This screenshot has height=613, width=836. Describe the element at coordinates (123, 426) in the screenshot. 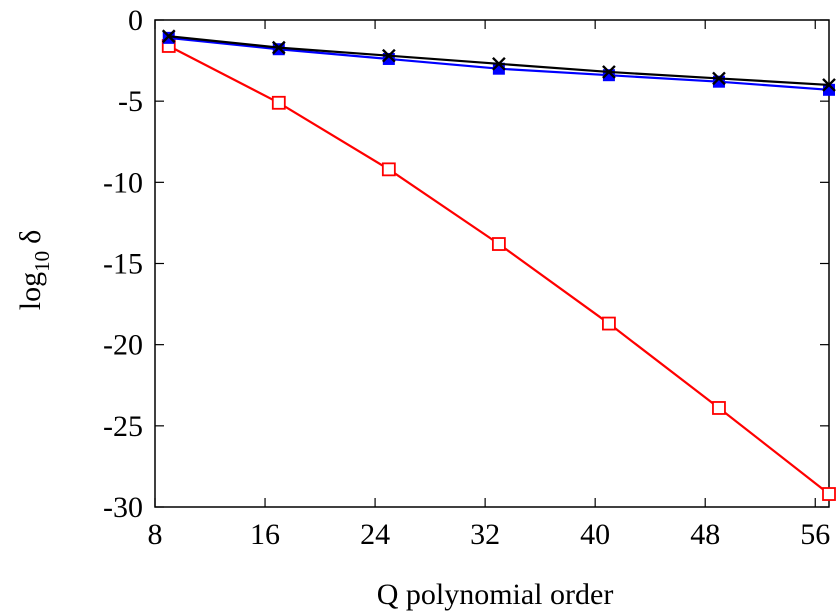

I see `y-tick-label: -25` at that location.